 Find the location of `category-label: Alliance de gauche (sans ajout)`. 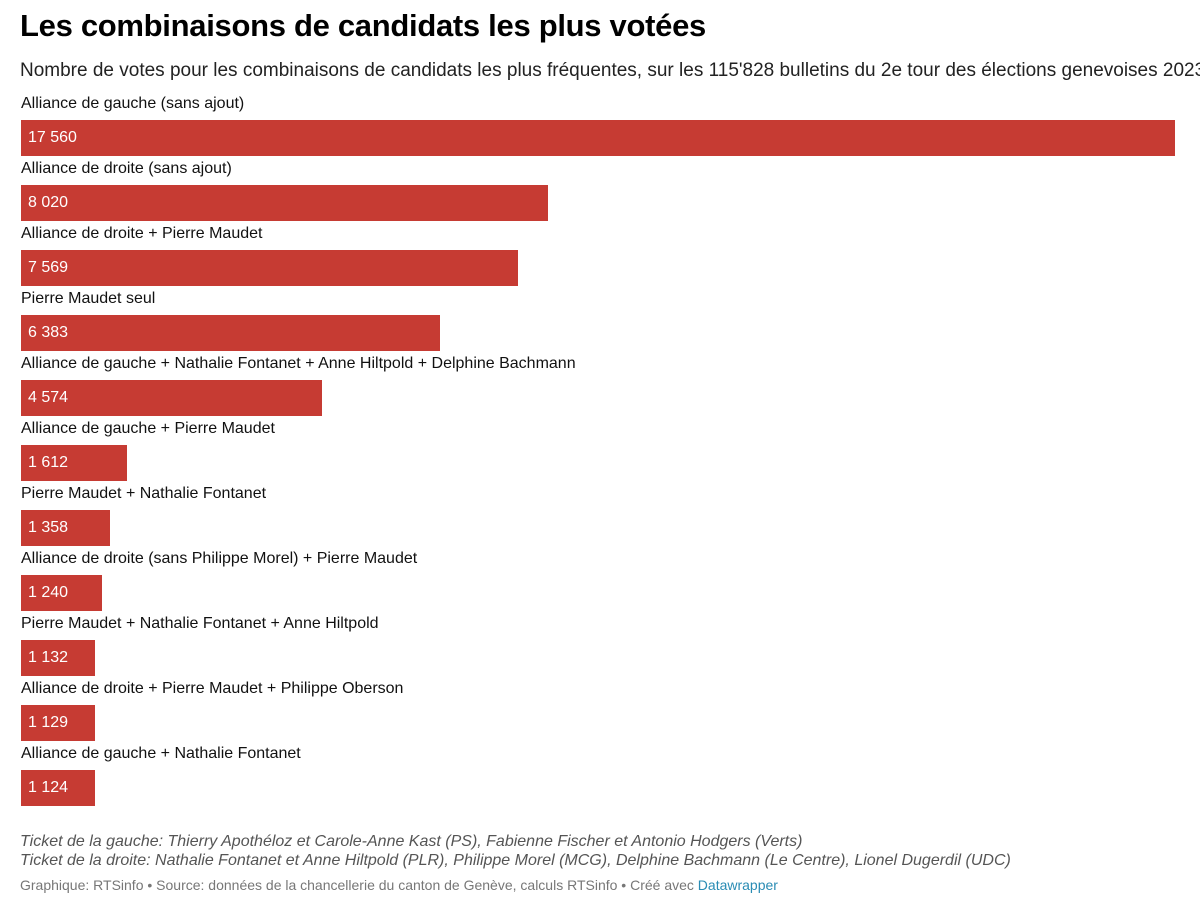

category-label: Alliance de gauche (sans ajout) is located at coordinates (133, 103).